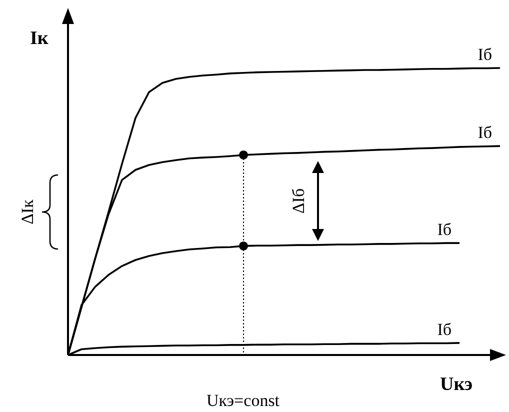 This screenshot has width=509, height=412. I want to click on annotation: ΔIб, so click(298, 201).